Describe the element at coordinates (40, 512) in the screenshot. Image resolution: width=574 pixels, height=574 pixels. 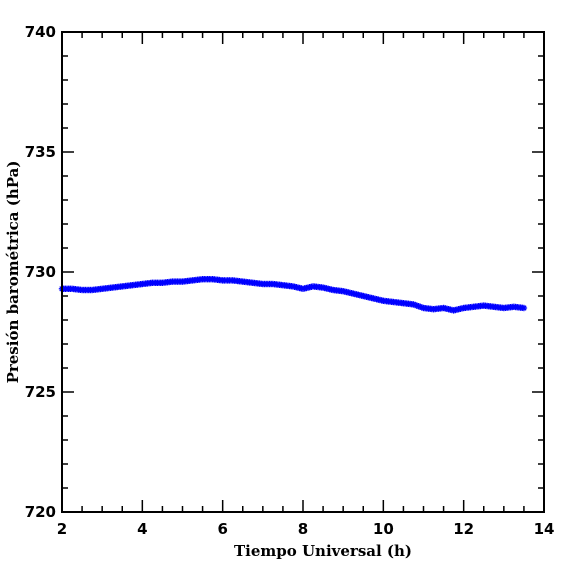
I see `y-tick-label: 720` at that location.